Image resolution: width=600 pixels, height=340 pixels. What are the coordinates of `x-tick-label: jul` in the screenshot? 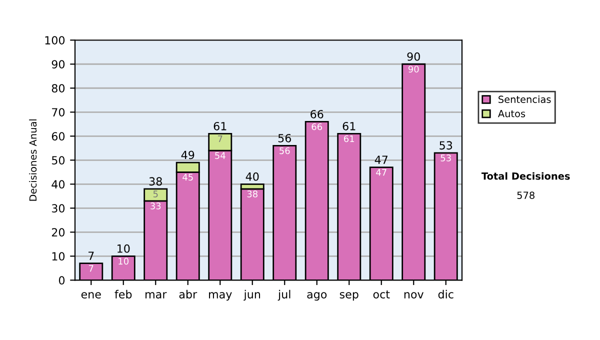 It's located at (284, 295).